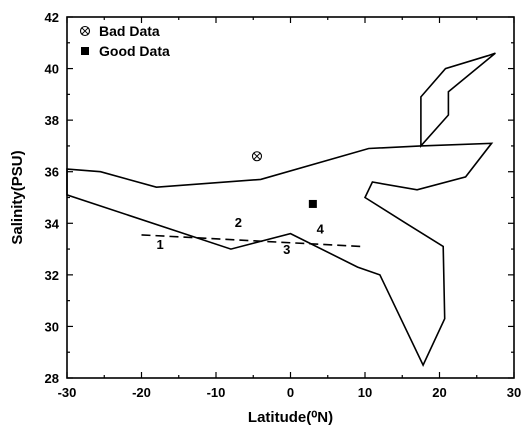 The image size is (521, 442). I want to click on legend-label: Good Data, so click(134, 51).